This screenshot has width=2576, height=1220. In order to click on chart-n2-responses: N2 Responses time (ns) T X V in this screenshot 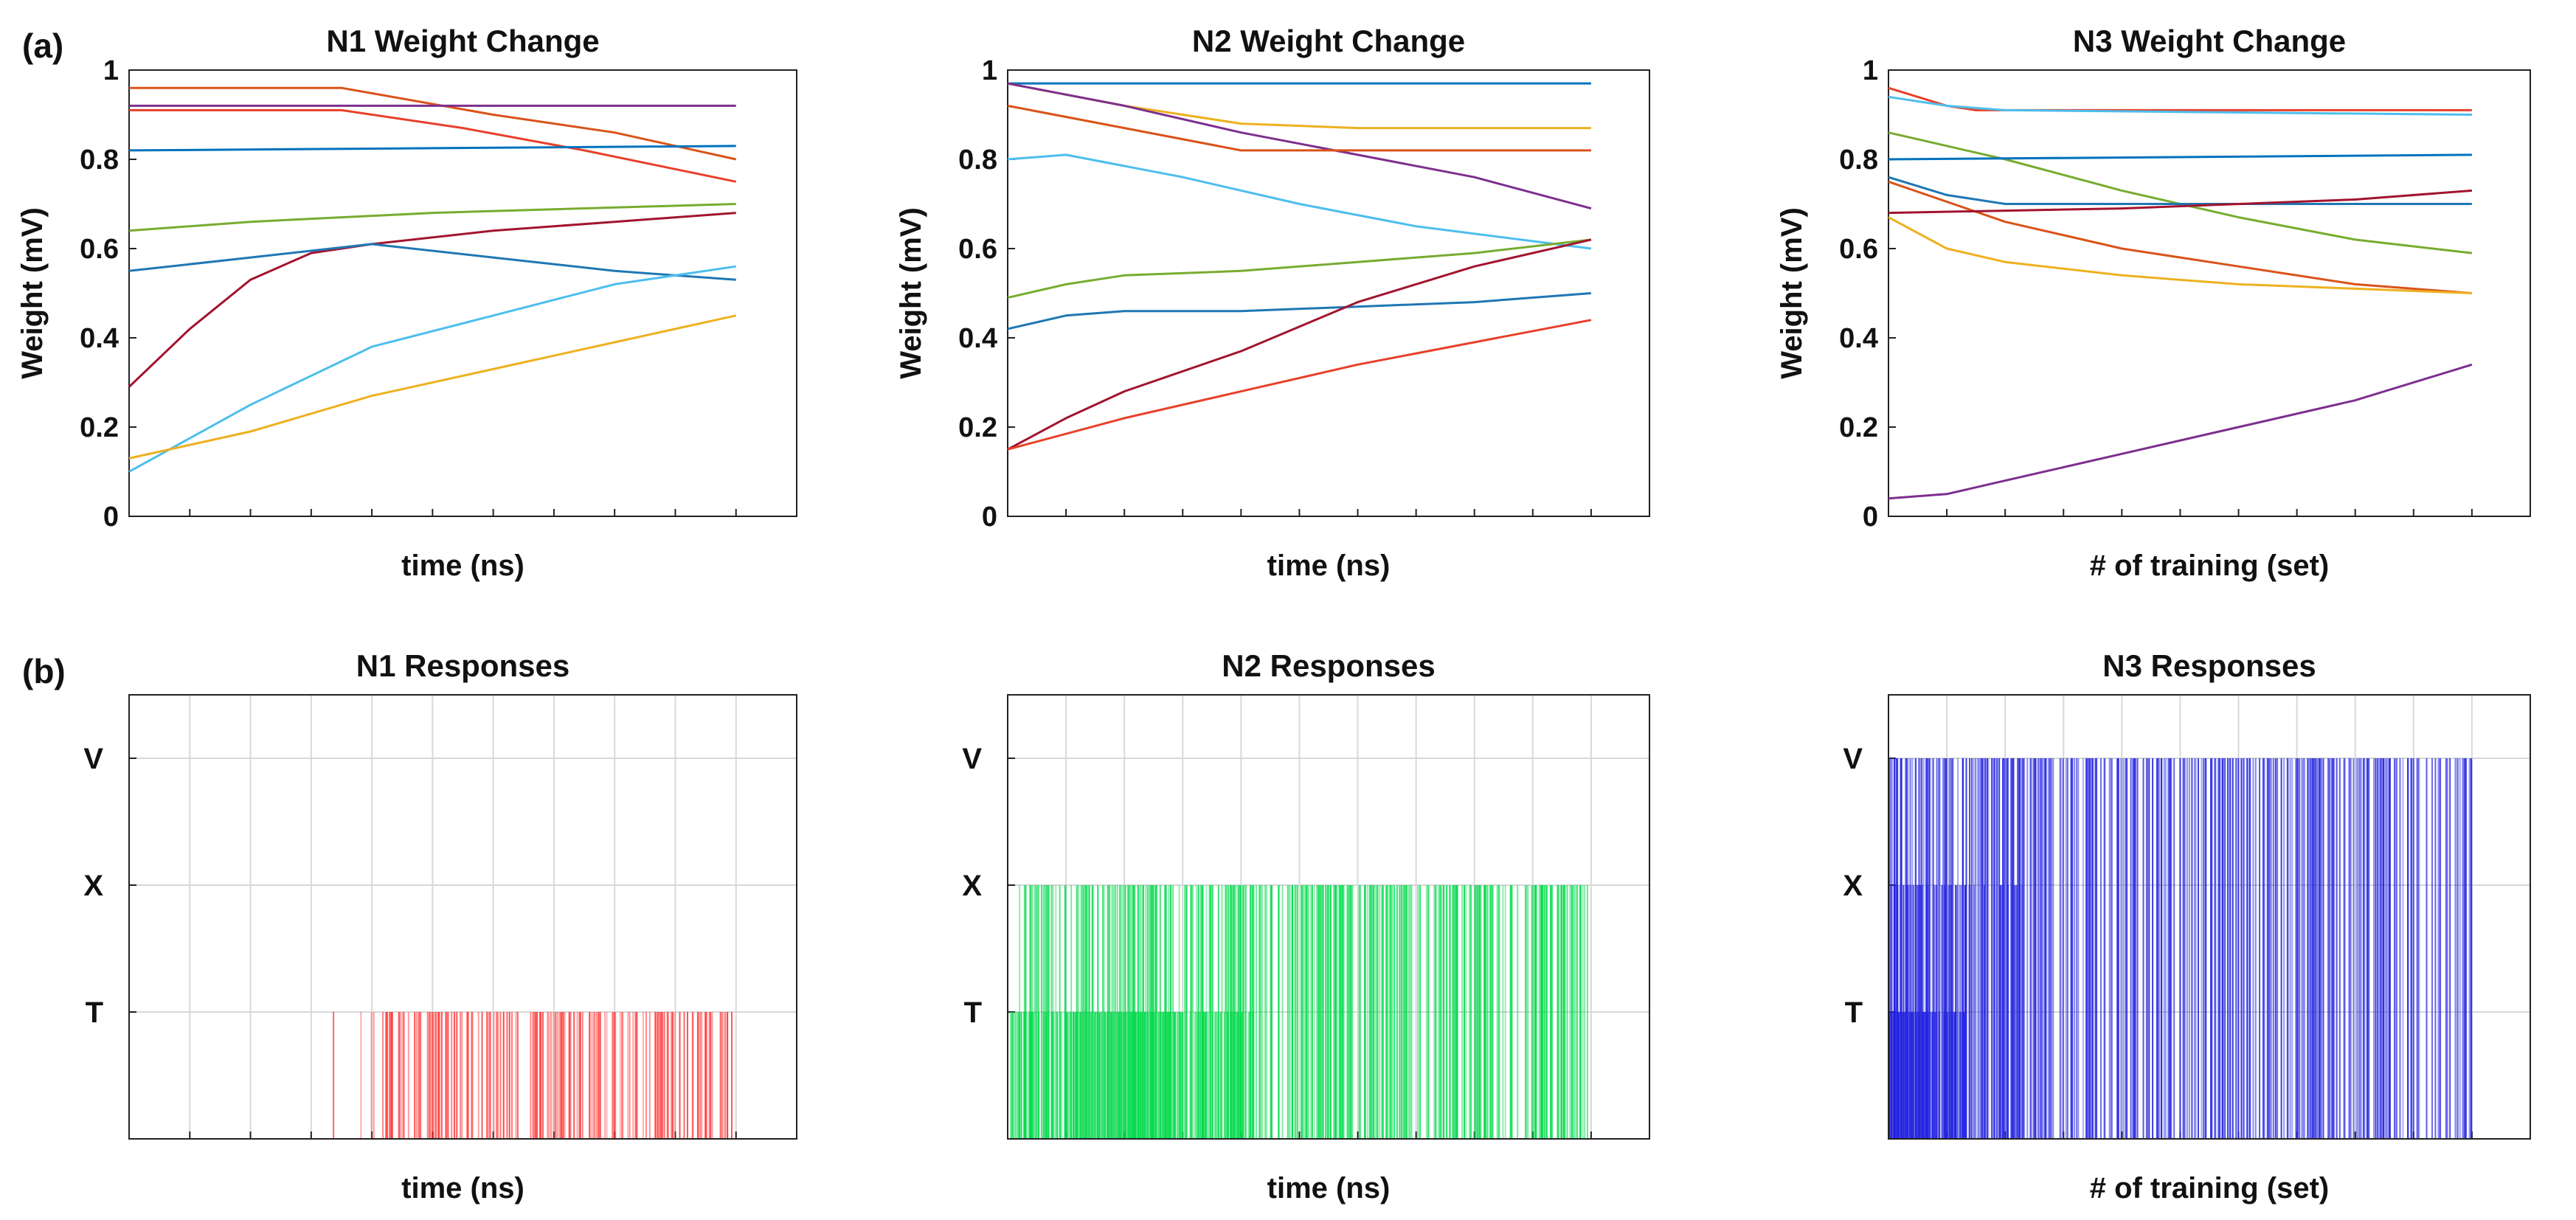, I will do `click(1306, 926)`.